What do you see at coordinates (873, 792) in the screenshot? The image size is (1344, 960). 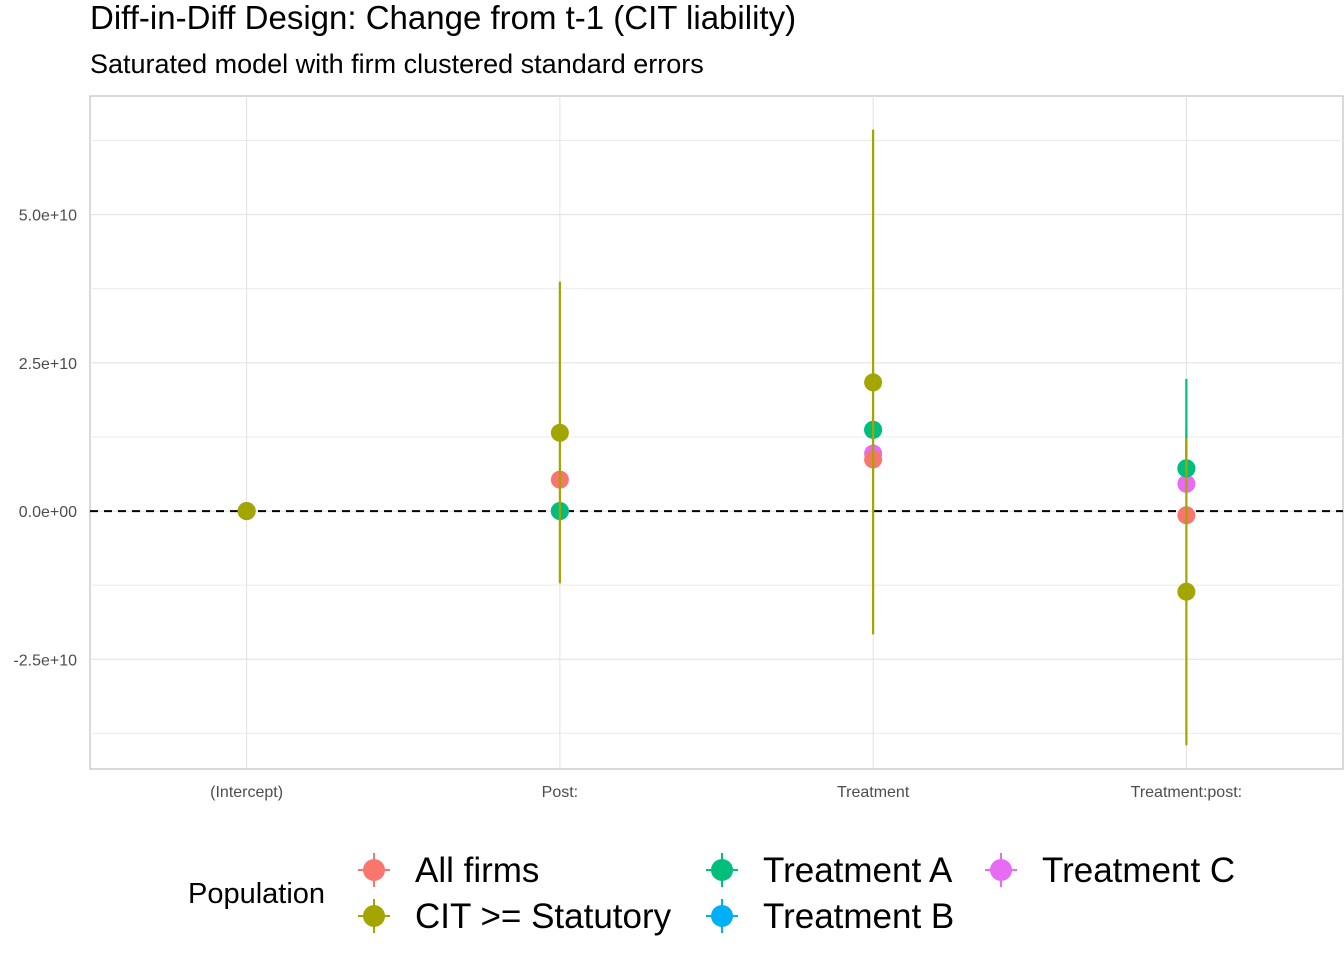 I see `x-tick-label: Treatment` at bounding box center [873, 792].